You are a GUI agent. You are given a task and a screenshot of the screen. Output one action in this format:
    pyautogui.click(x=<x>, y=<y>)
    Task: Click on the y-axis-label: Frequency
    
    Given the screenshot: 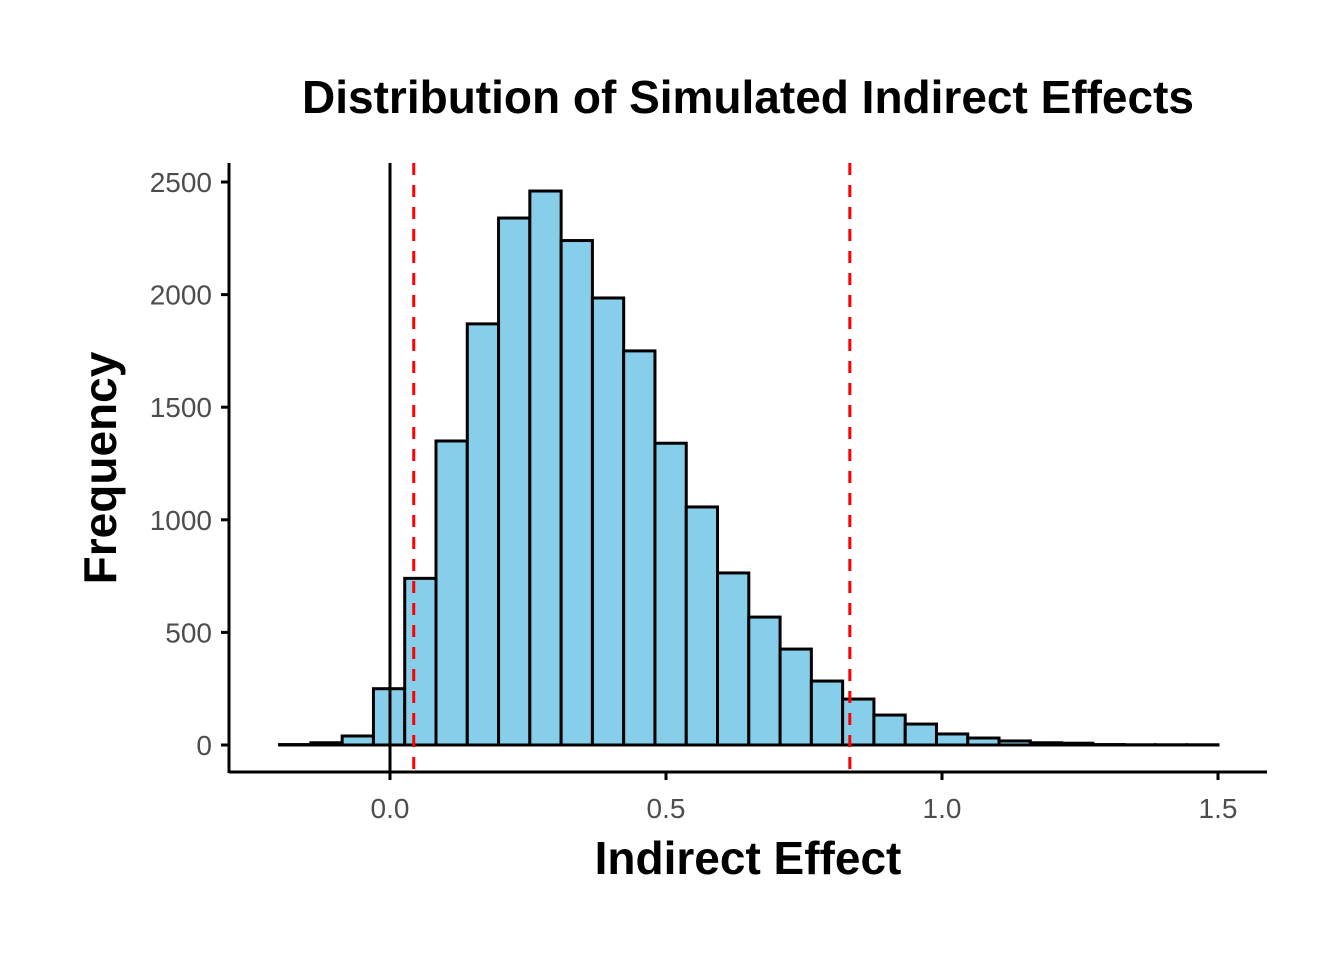 What is the action you would take?
    pyautogui.click(x=100, y=467)
    